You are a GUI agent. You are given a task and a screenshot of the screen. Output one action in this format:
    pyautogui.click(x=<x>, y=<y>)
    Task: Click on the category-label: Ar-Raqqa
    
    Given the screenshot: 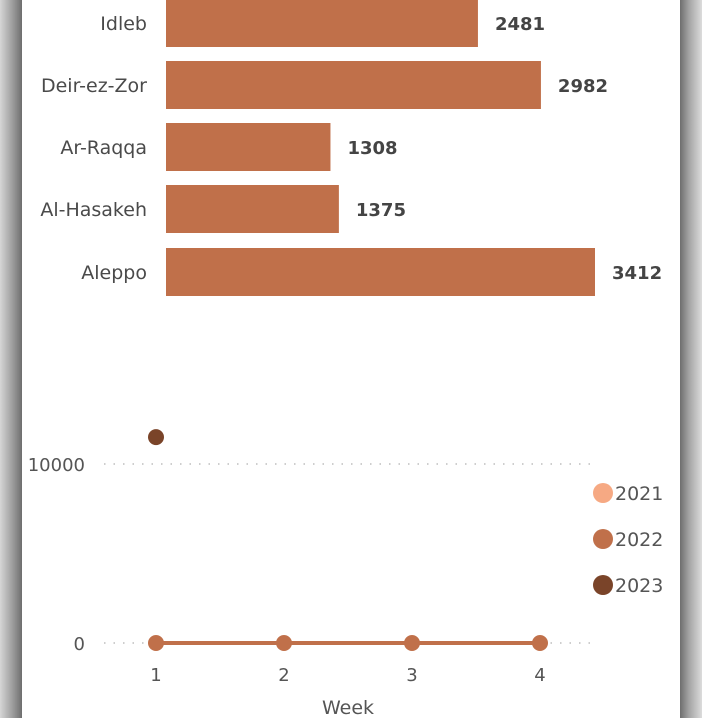 What is the action you would take?
    pyautogui.click(x=103, y=148)
    